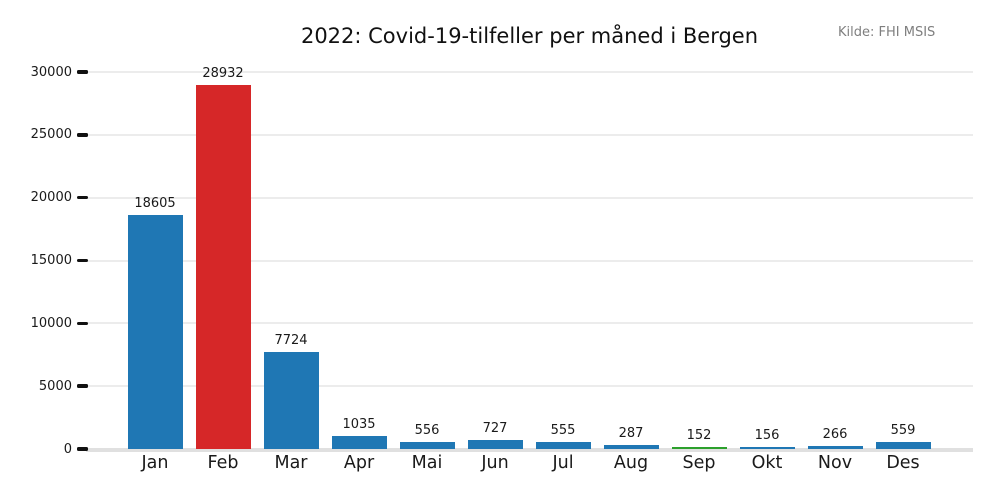 The width and height of the screenshot is (1000, 500). I want to click on x-tick-label: Jun, so click(495, 463).